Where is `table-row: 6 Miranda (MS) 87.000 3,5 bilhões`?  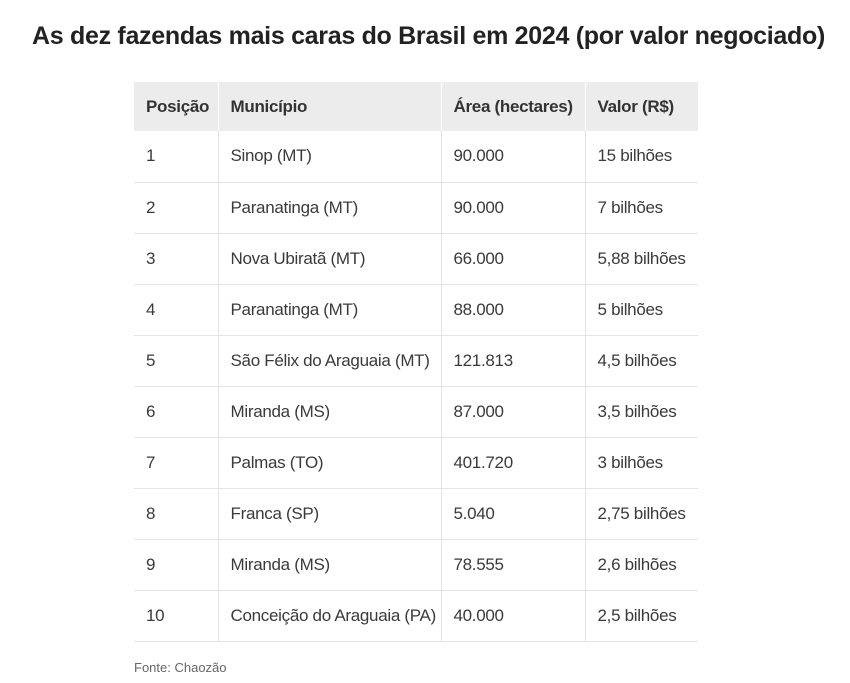
table-row: 6 Miranda (MS) 87.000 3,5 bilhões is located at coordinates (416, 411).